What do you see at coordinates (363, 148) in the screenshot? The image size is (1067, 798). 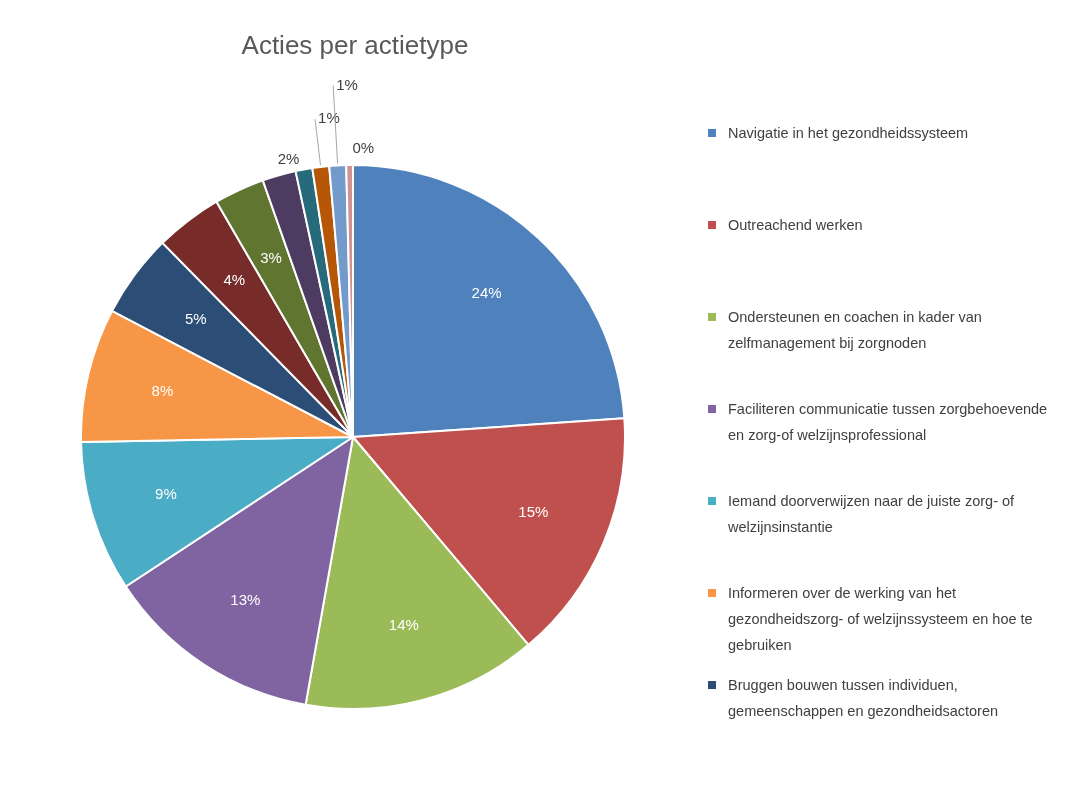 I see `data-label: 0%` at bounding box center [363, 148].